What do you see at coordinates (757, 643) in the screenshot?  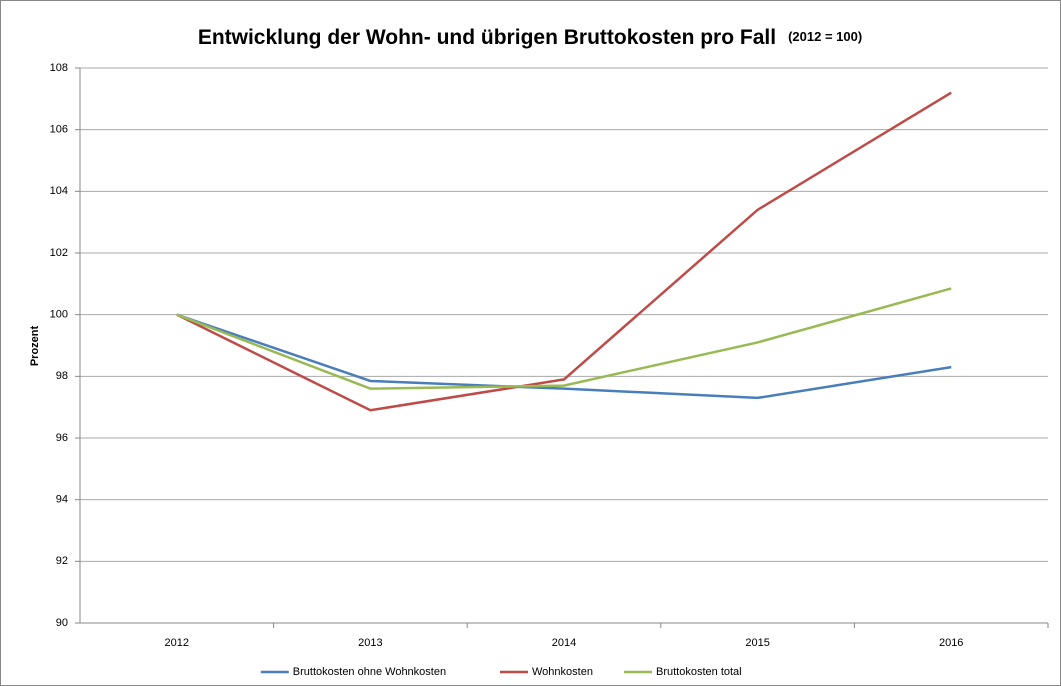 I see `x-tick-label: 2015` at bounding box center [757, 643].